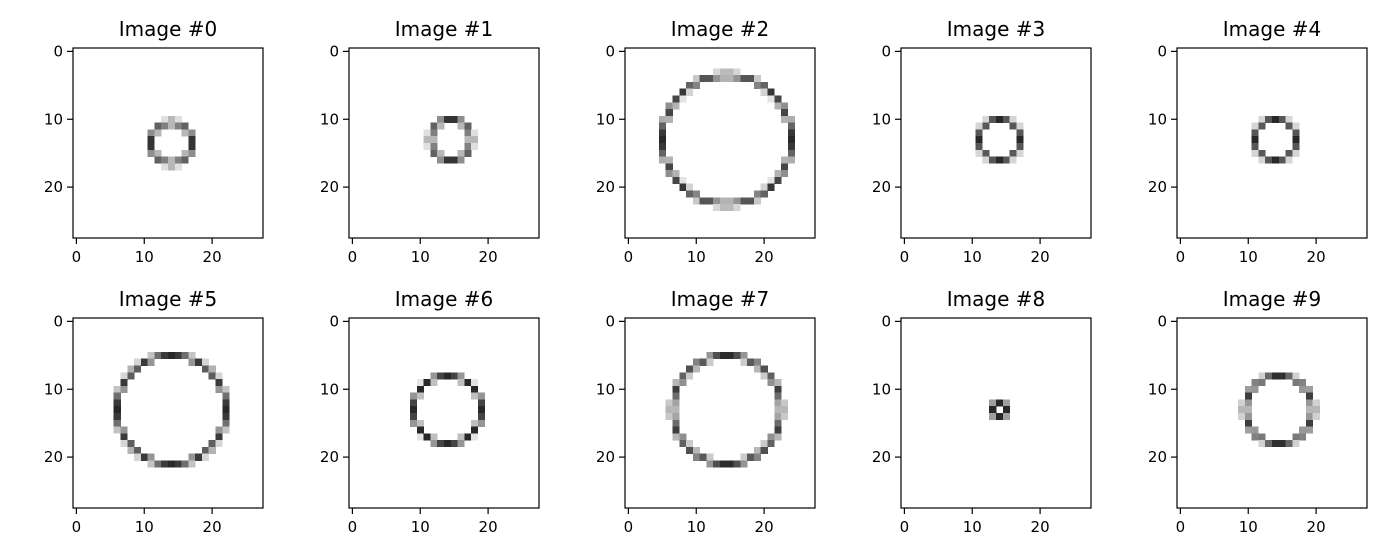 The height and width of the screenshot is (560, 1400). I want to click on panel: Image #1 0 10 20 0 10 20, so click(430, 141).